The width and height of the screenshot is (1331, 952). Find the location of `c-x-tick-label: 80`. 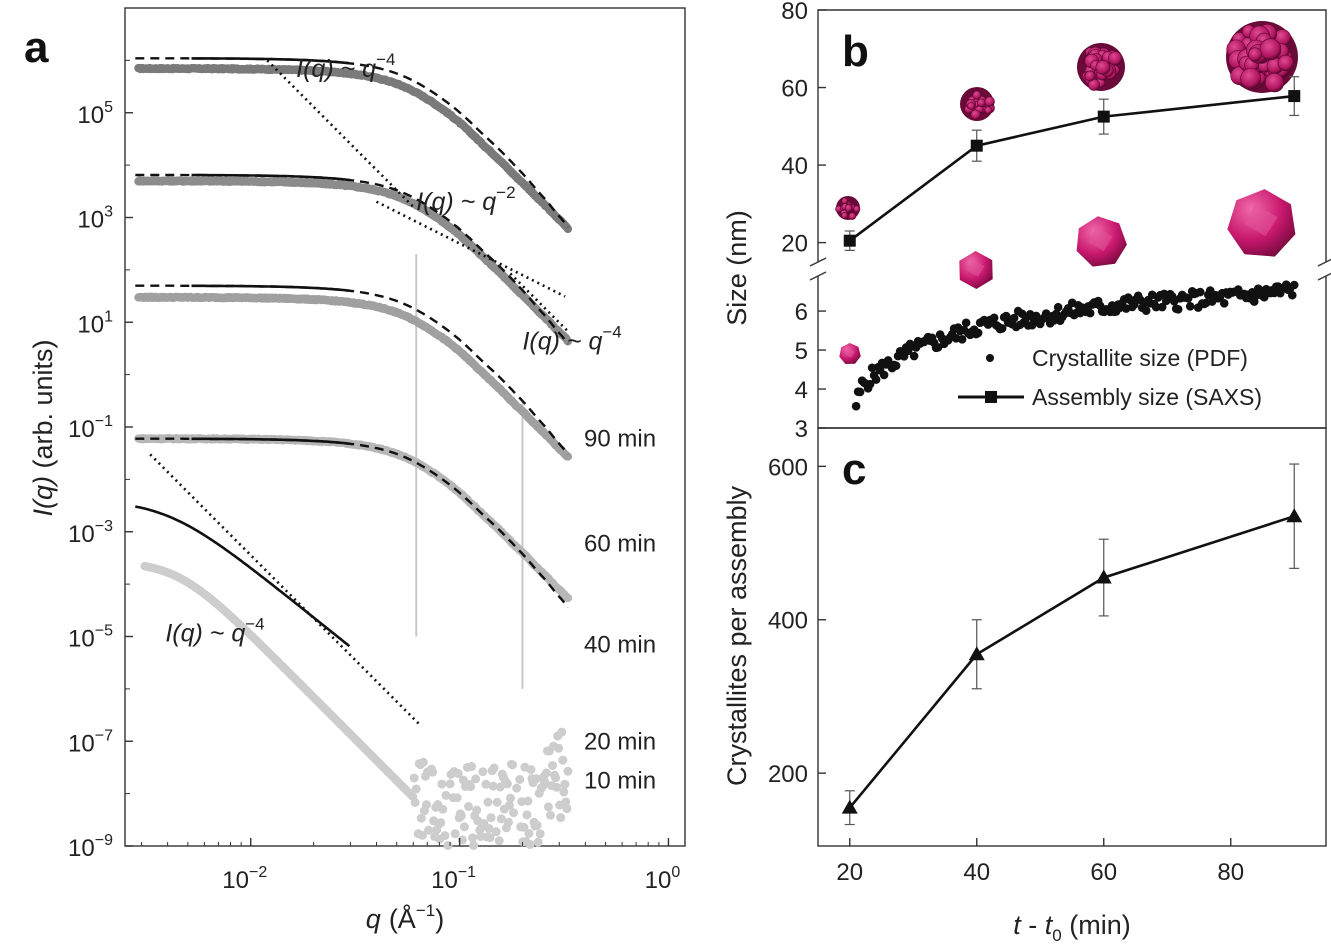

c-x-tick-label: 80 is located at coordinates (1230, 872).